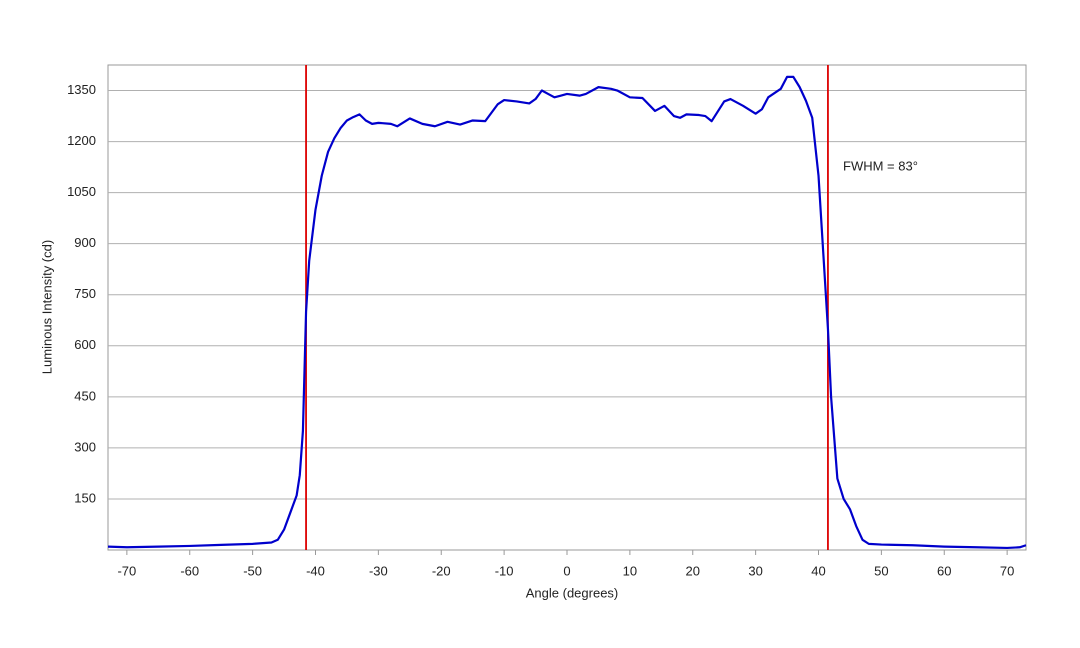 Image resolution: width=1080 pixels, height=648 pixels. Describe the element at coordinates (1007, 570) in the screenshot. I see `x-tick-label: 70` at that location.